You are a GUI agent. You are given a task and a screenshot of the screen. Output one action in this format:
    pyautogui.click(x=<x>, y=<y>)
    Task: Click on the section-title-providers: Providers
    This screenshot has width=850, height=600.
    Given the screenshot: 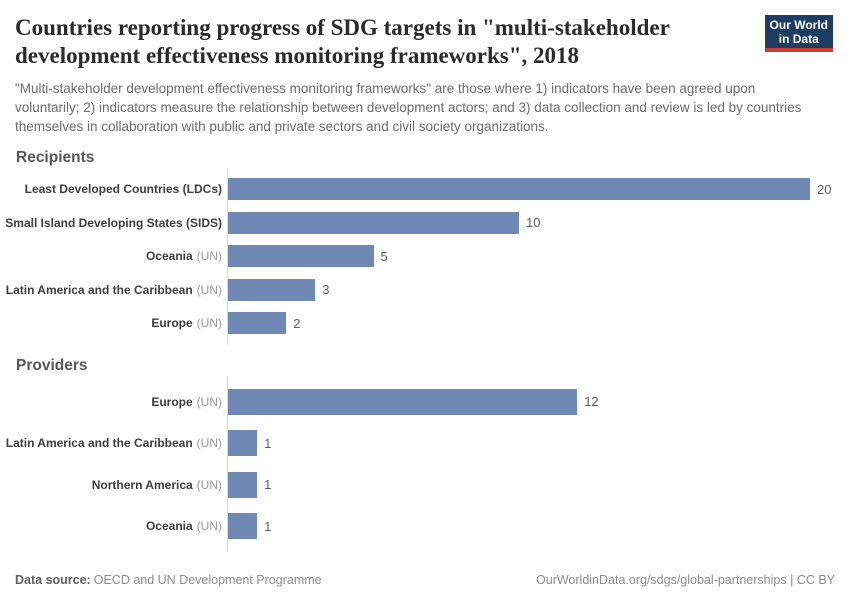 What is the action you would take?
    pyautogui.click(x=52, y=366)
    